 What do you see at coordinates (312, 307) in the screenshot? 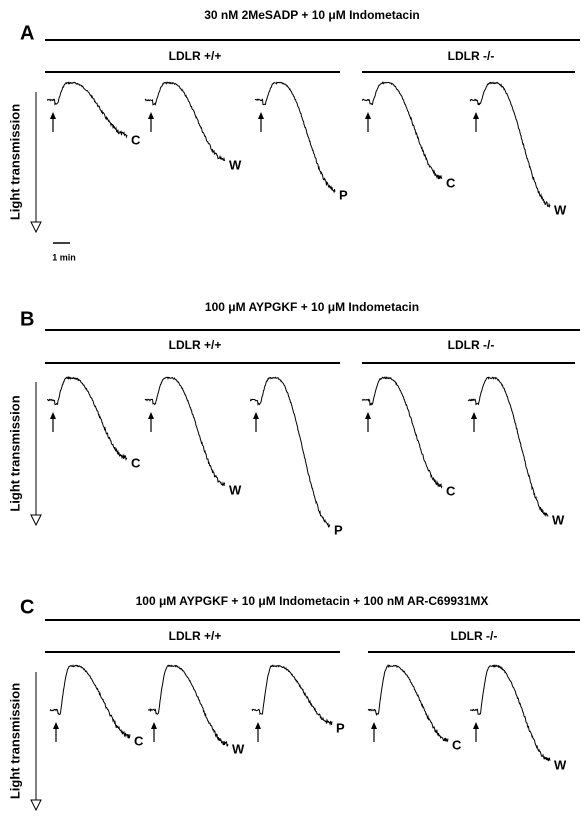
I see `panel-title: 100 μM AYPGKF + 10 μM Indometacin` at bounding box center [312, 307].